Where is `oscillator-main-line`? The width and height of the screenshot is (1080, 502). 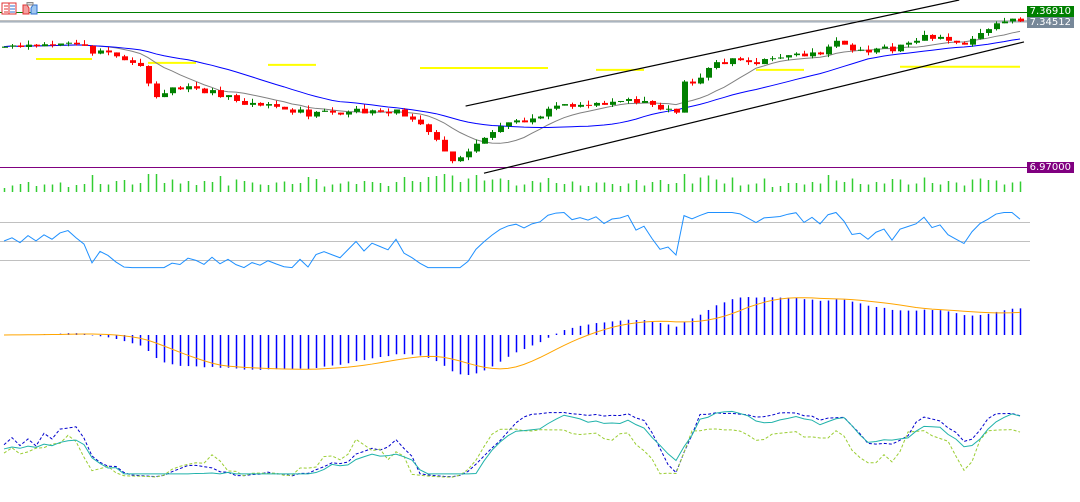
oscillator-main-line is located at coordinates (512, 442).